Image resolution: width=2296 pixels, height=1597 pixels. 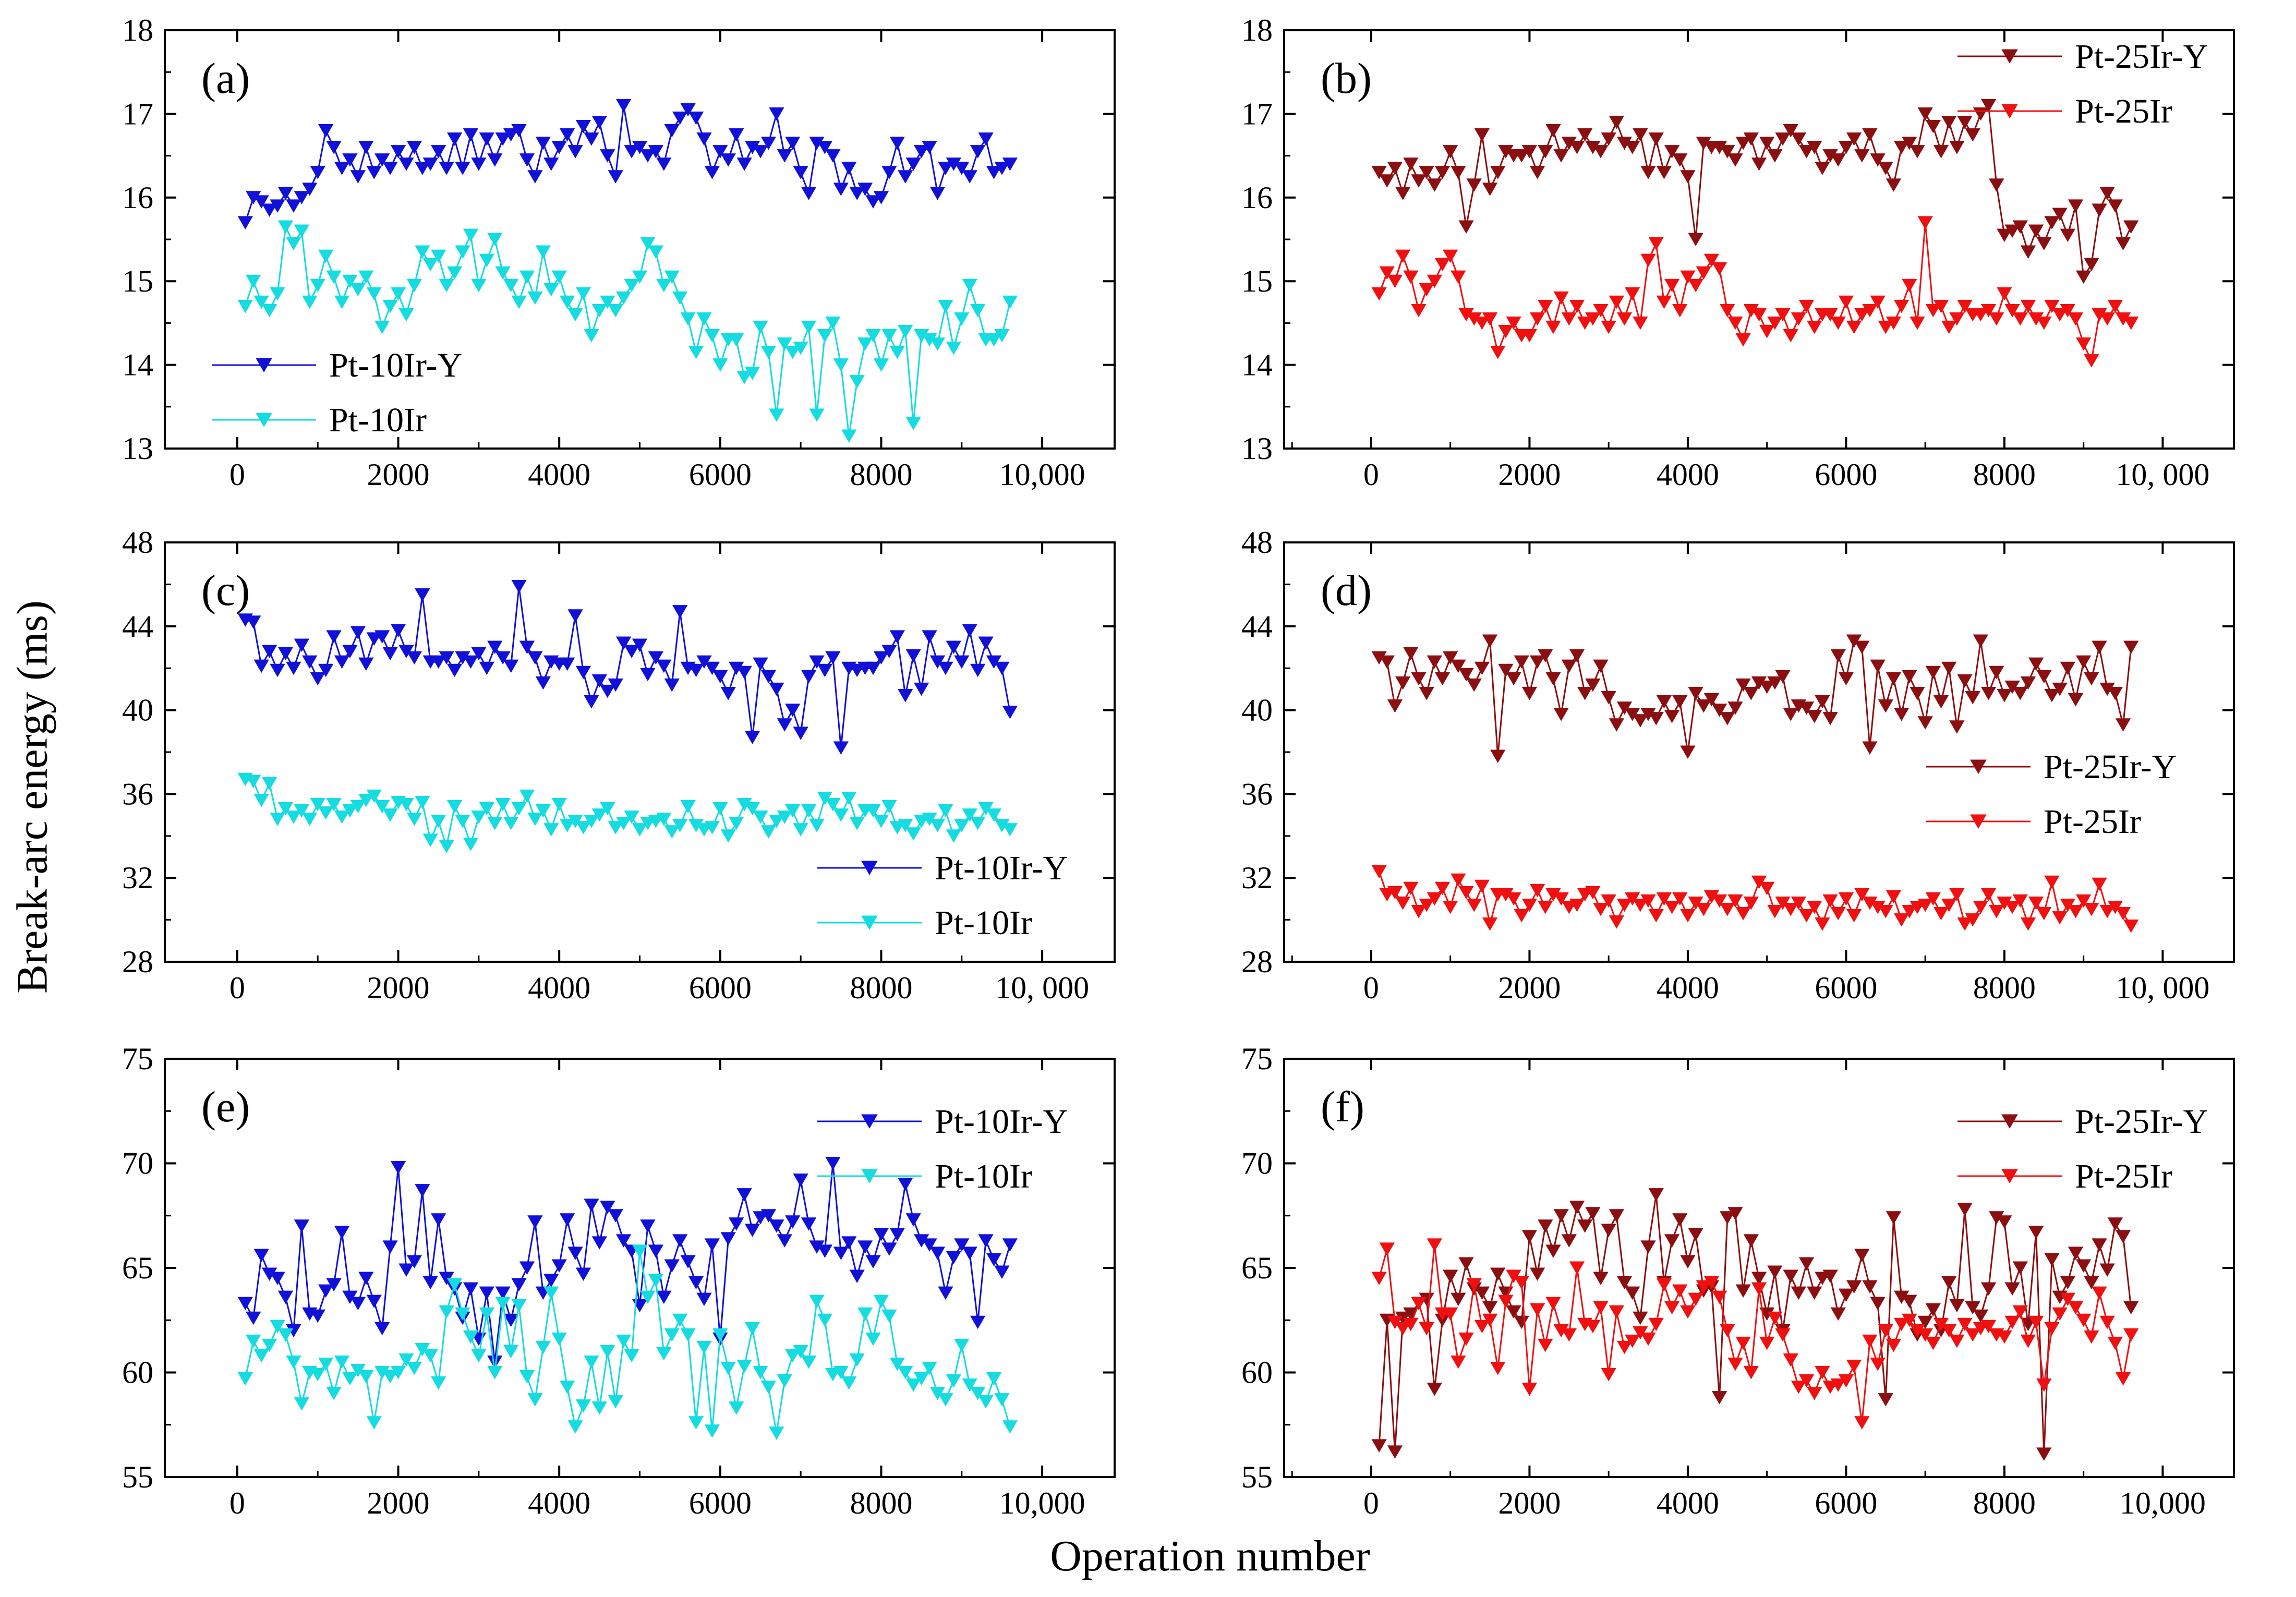 I want to click on y-axis-title: Break-arc energy (ms), so click(x=32, y=797).